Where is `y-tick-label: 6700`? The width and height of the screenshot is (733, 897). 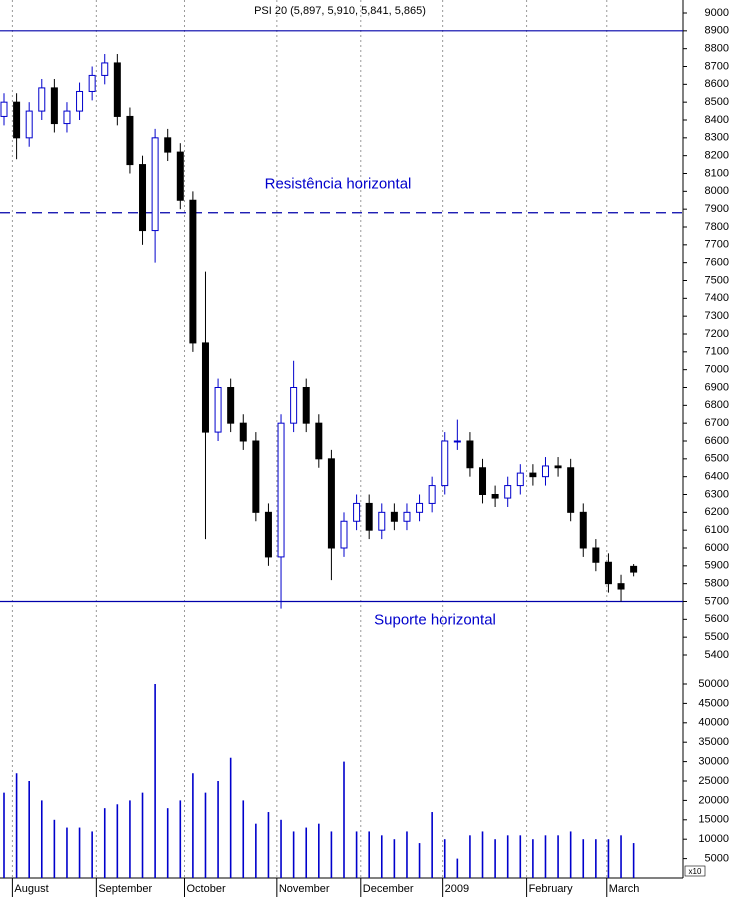
y-tick-label: 6700 is located at coordinates (717, 423).